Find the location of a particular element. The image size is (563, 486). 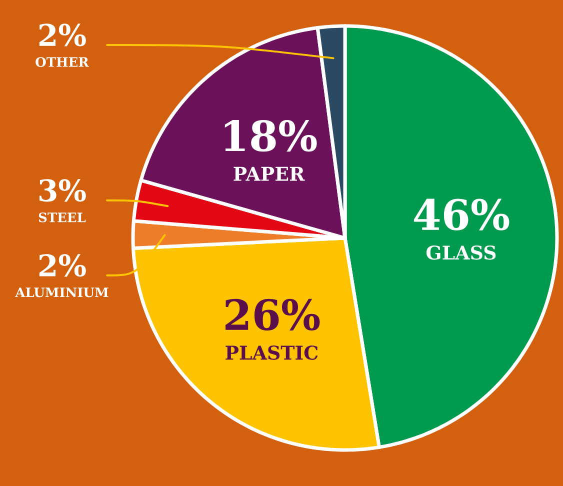

slice-label: STEEL is located at coordinates (62, 217).